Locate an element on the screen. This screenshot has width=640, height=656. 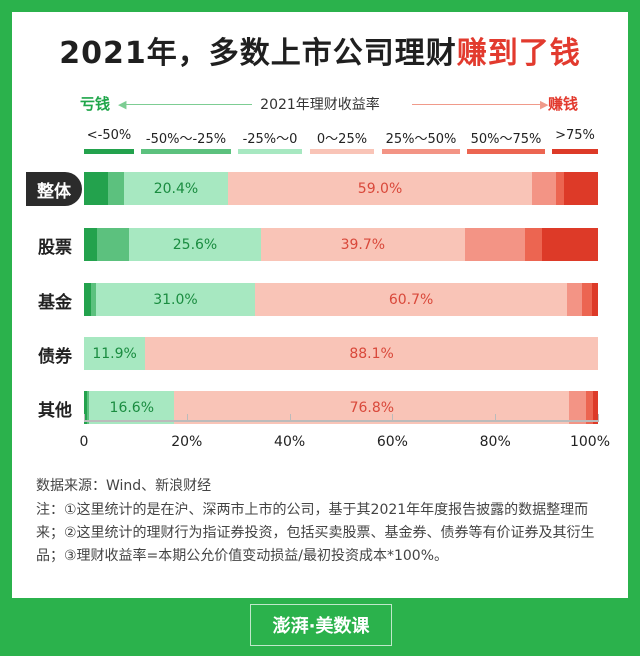
bar-segment: 20.4% is located at coordinates (176, 188).